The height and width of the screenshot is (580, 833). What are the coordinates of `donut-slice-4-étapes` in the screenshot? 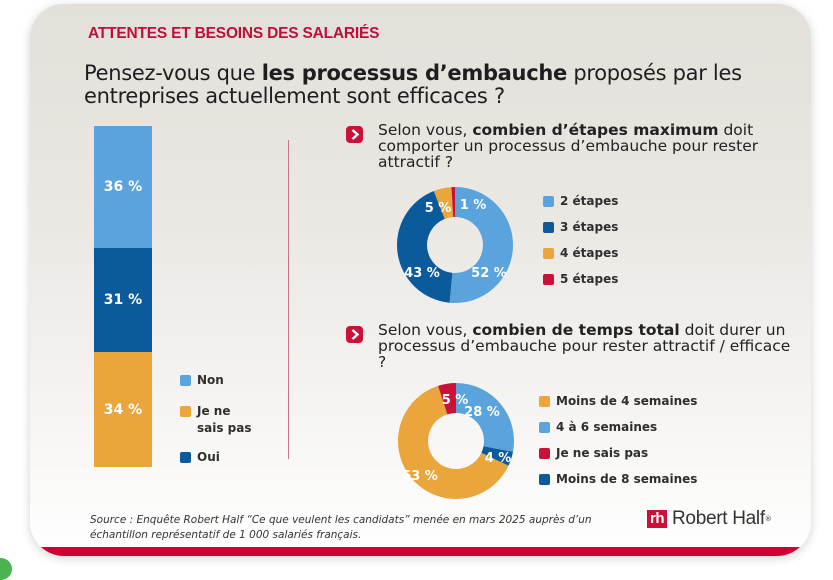 It's located at (443, 203).